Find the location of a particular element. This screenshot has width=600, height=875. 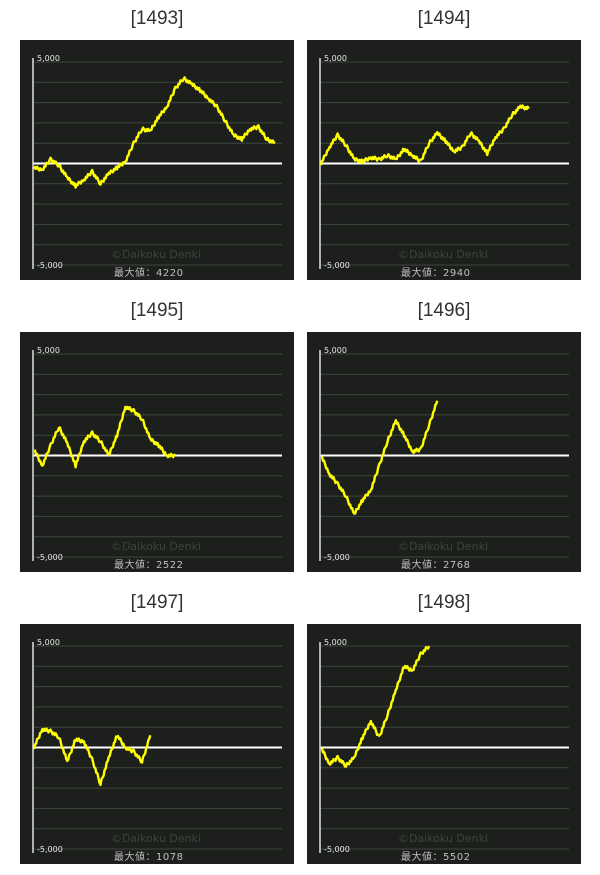

chart-area: 5,000 -5,000 ©Daikoku Denki 最大値：2522 is located at coordinates (157, 452).